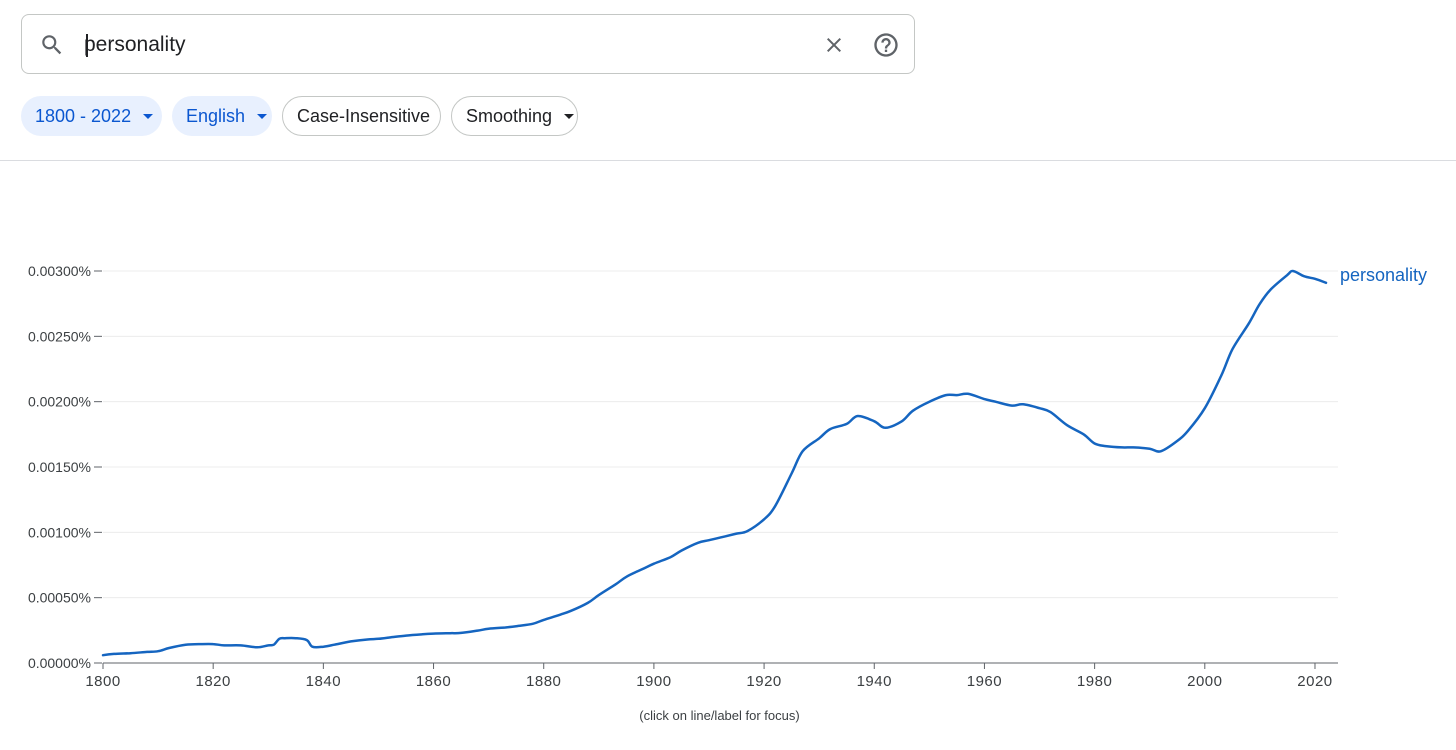 This screenshot has width=1456, height=750. I want to click on help-icon, so click(886, 45).